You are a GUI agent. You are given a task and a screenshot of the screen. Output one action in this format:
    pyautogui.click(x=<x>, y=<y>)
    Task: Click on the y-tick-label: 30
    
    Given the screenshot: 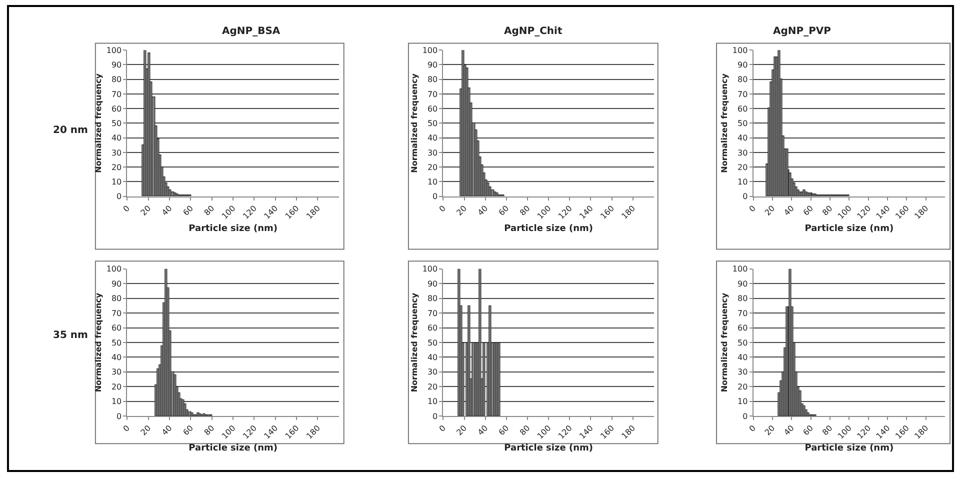 What is the action you would take?
    pyautogui.click(x=432, y=153)
    